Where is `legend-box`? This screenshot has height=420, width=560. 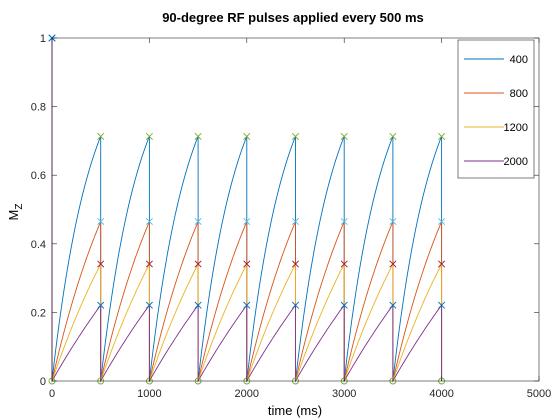 legend-box is located at coordinates (496, 109).